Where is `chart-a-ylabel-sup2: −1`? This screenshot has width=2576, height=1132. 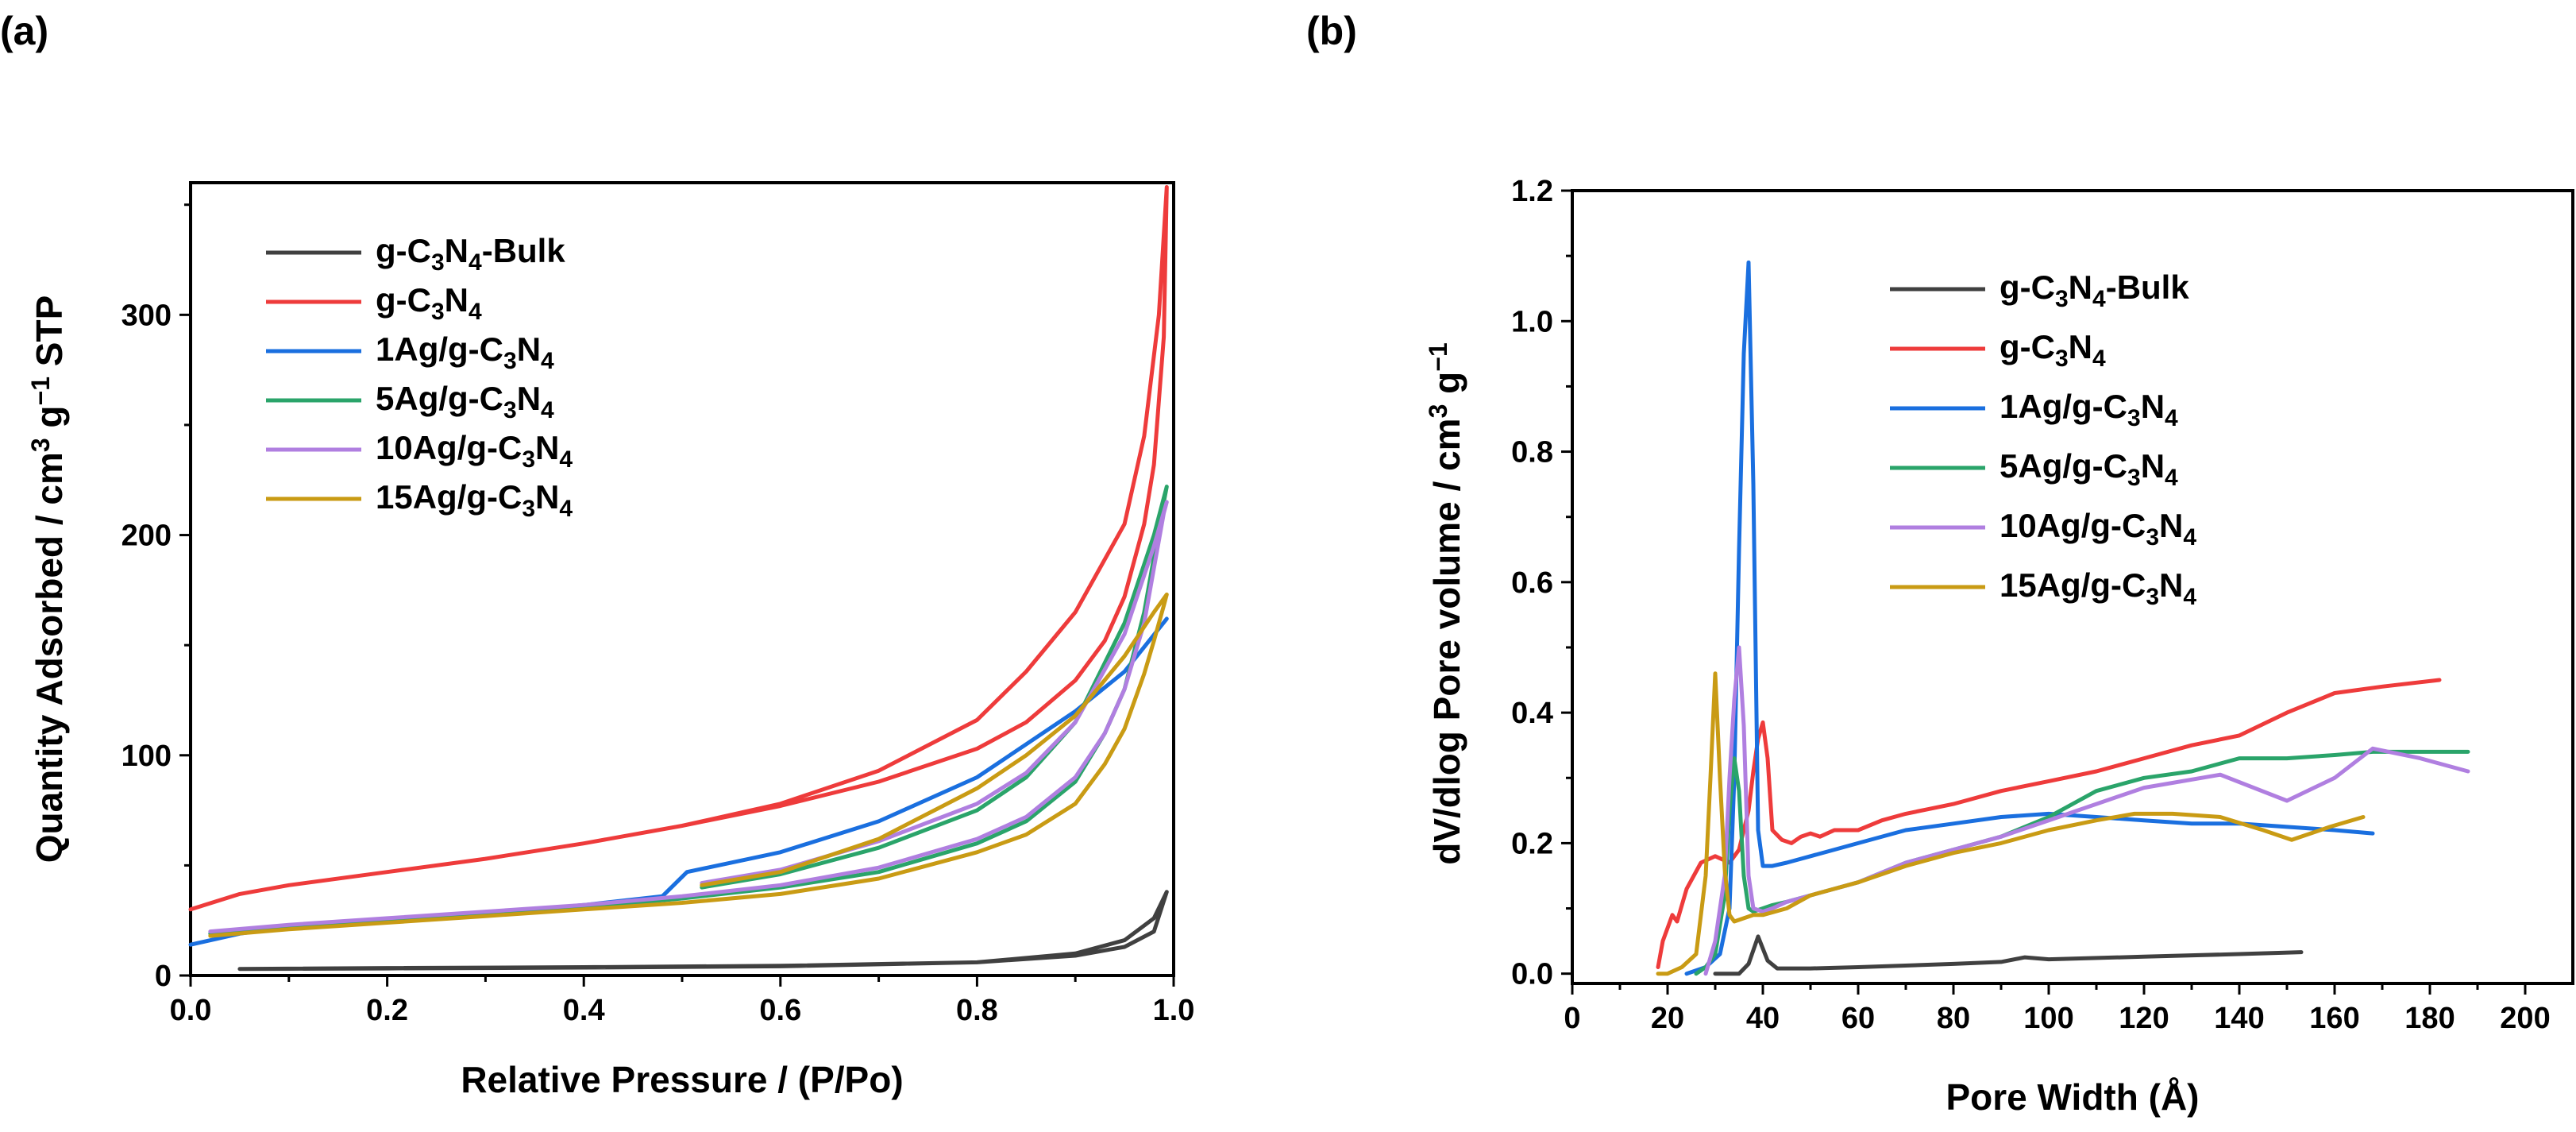 chart-a-ylabel-sup2: −1 is located at coordinates (40, 391).